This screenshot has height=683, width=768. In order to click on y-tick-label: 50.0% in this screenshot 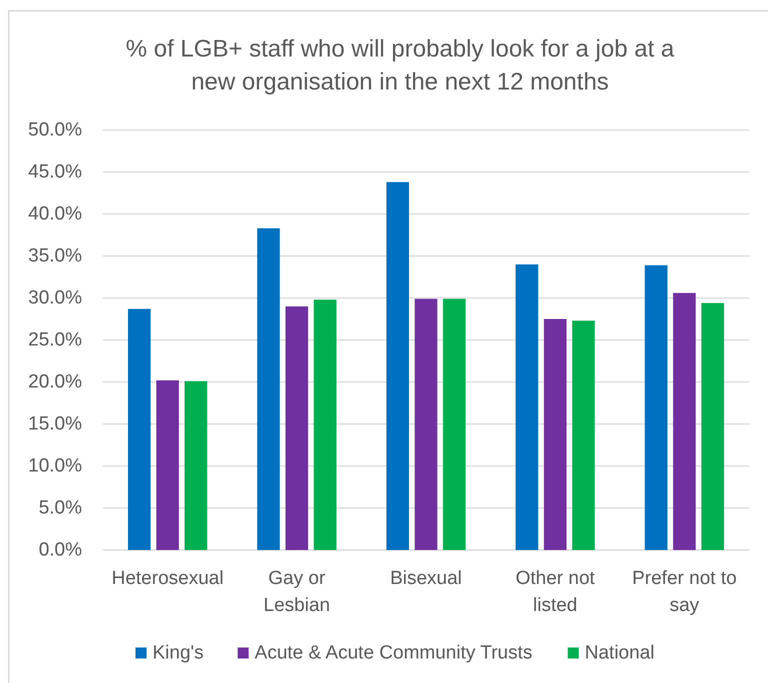, I will do `click(55, 130)`.